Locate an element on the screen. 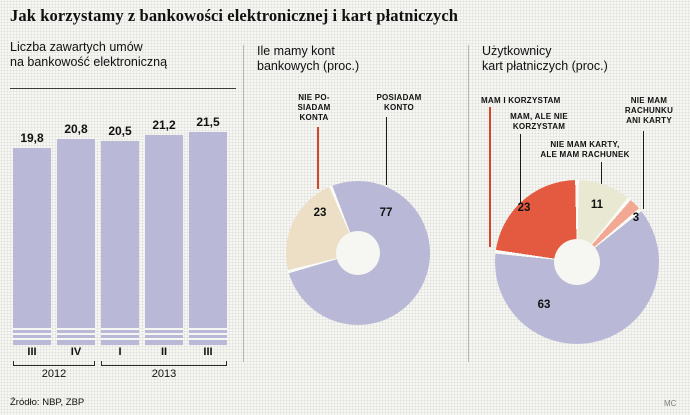  bar: 21,5 is located at coordinates (208, 230).